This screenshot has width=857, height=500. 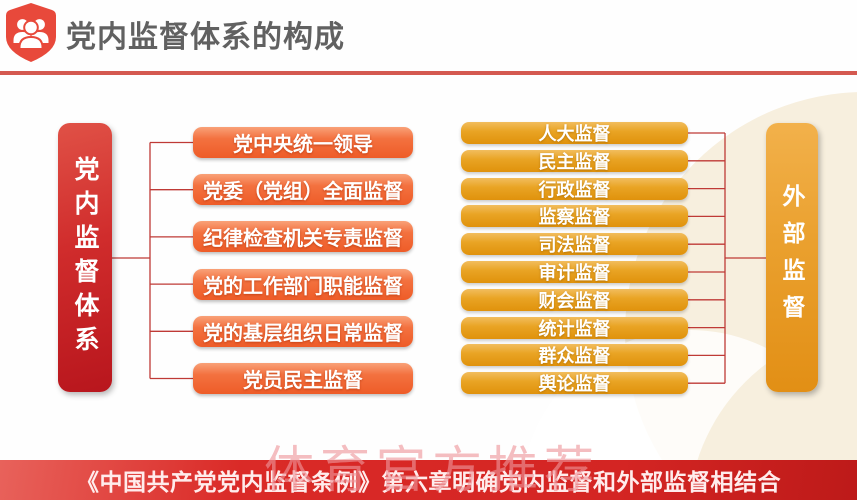 I want to click on shield-people-icon, so click(x=31, y=32).